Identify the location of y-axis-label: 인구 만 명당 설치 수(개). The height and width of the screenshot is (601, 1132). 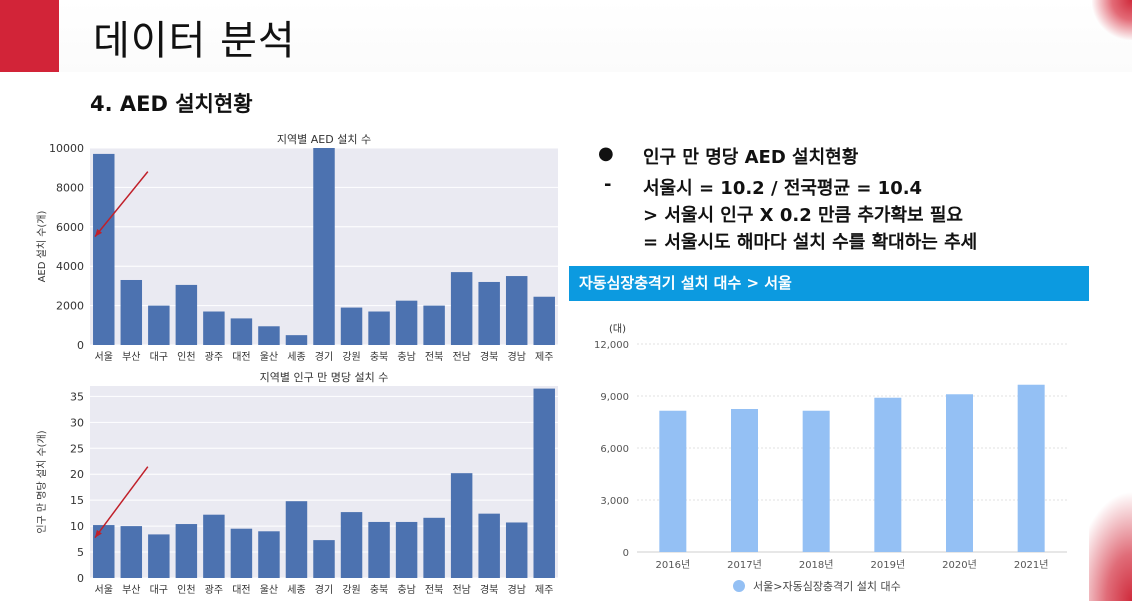
(42, 481).